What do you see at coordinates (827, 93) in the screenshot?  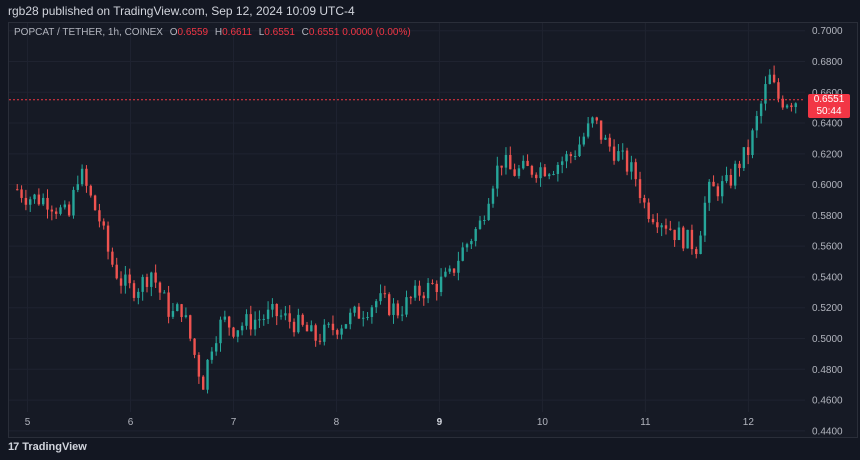 I see `y-tick-label-11: 0.6600` at bounding box center [827, 93].